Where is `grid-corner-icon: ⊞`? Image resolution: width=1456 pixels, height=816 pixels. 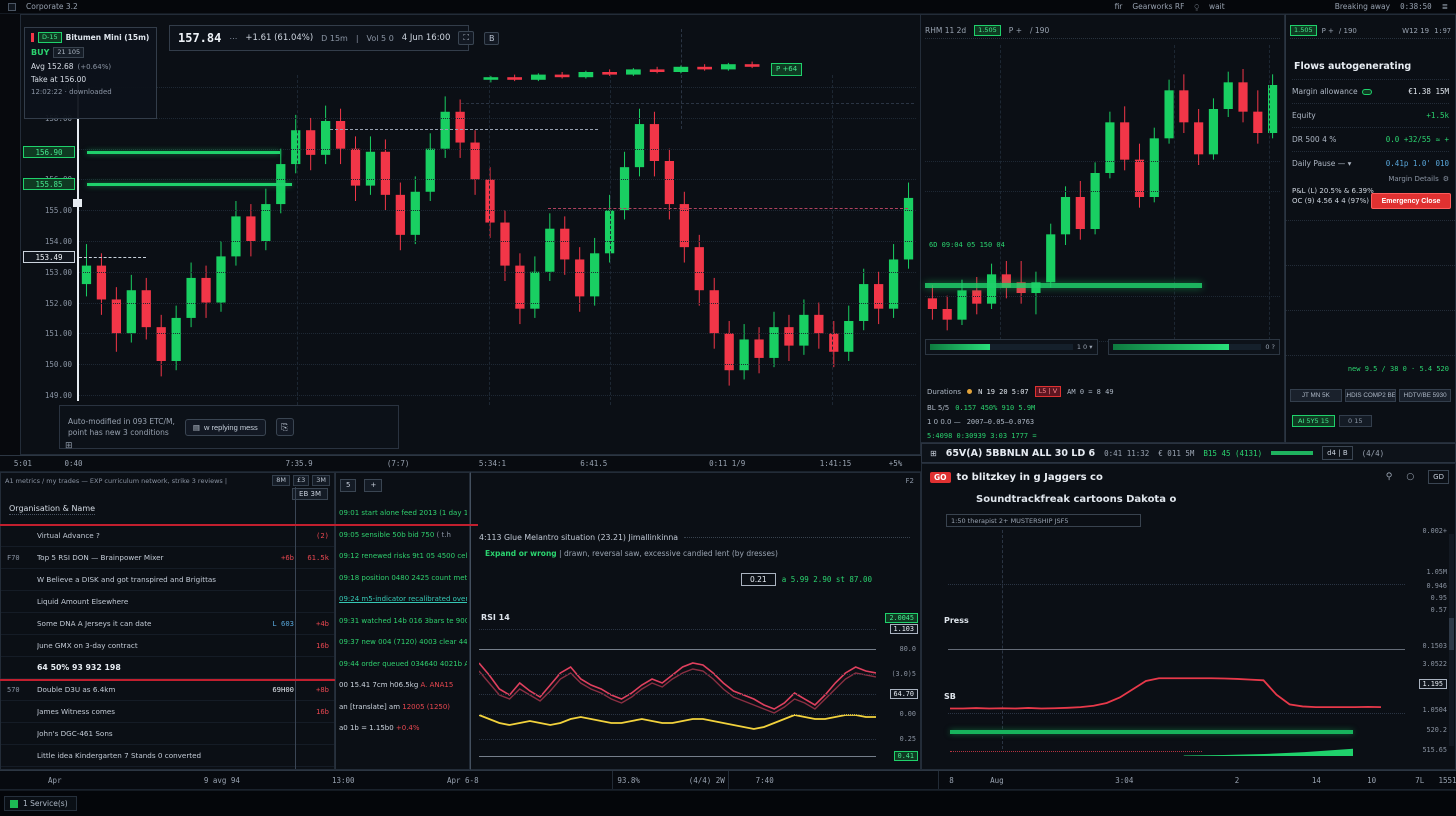 grid-corner-icon: ⊞ is located at coordinates (69, 446).